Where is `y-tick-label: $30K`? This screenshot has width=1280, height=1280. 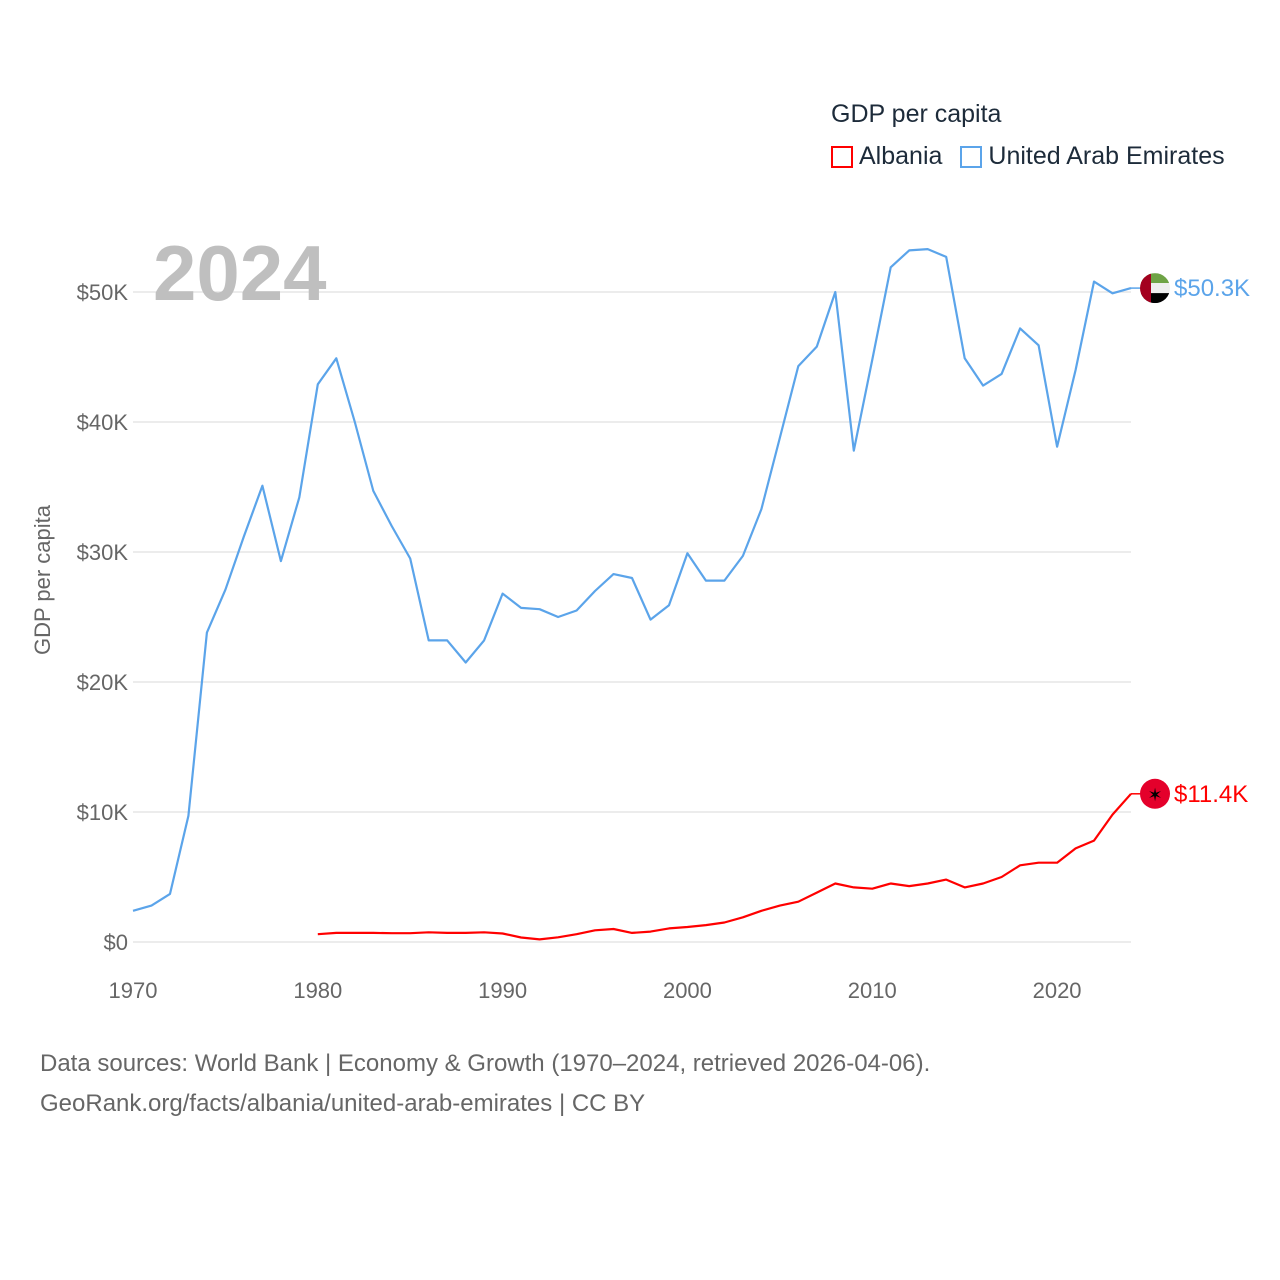 y-tick-label: $30K is located at coordinates (103, 552).